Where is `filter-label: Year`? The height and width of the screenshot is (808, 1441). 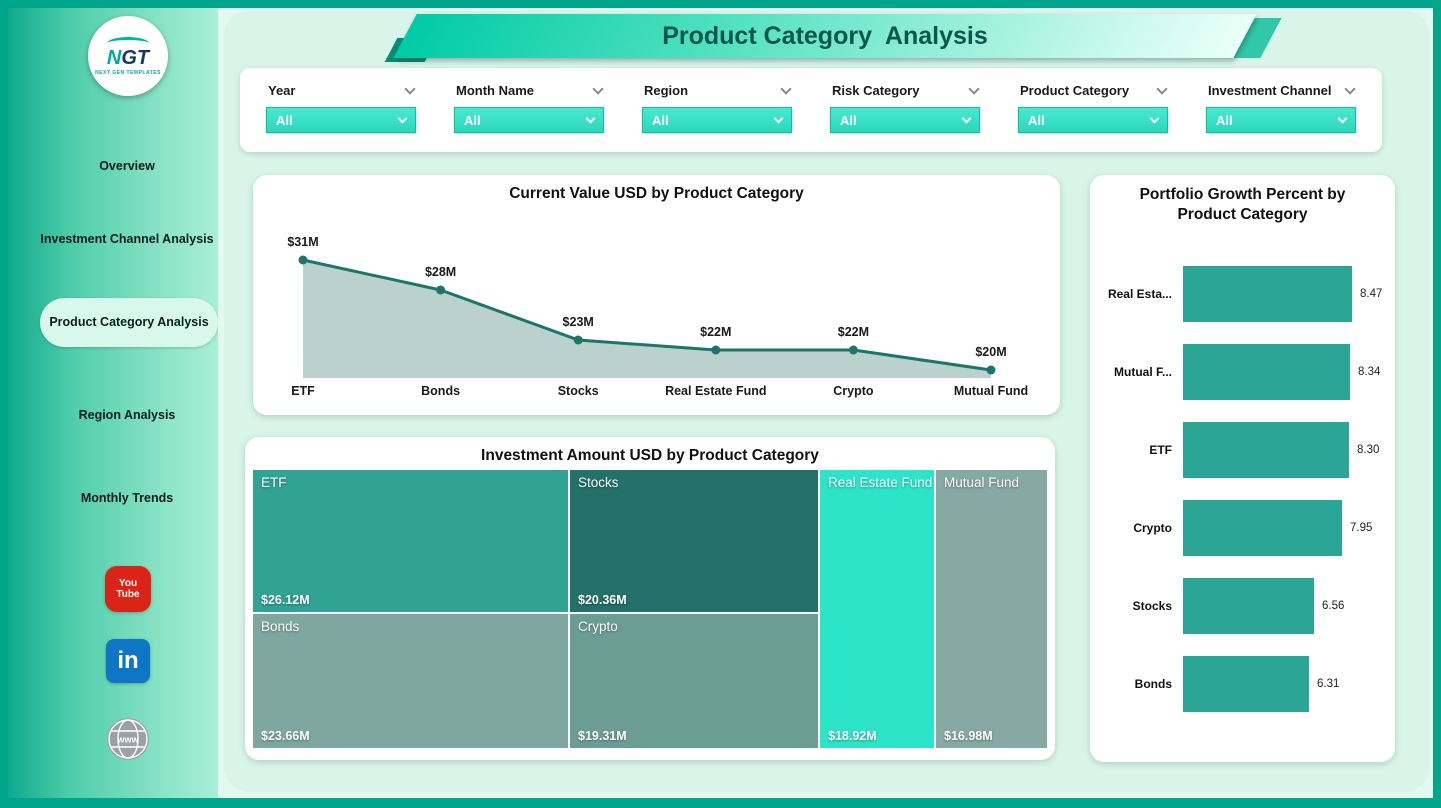 filter-label: Year is located at coordinates (282, 90).